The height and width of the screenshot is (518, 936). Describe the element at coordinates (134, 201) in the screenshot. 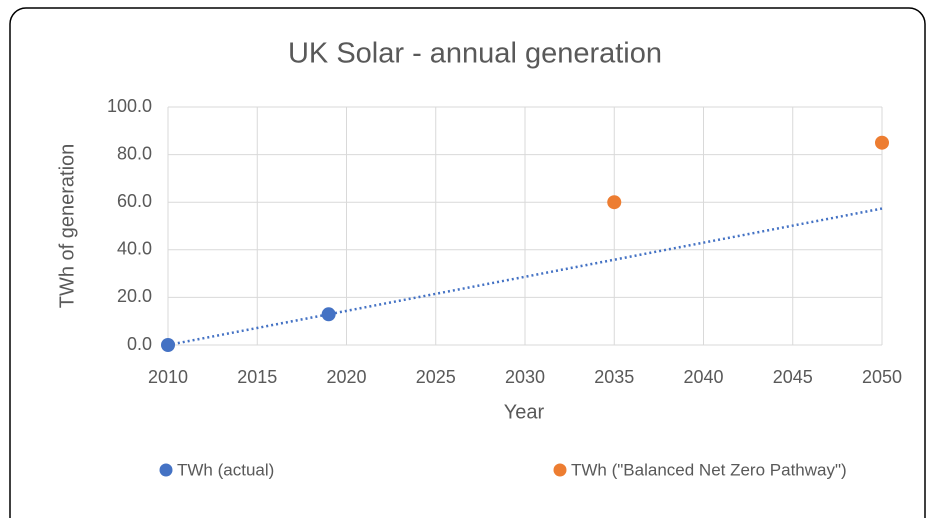

I see `y-tick-label: 60.0` at that location.